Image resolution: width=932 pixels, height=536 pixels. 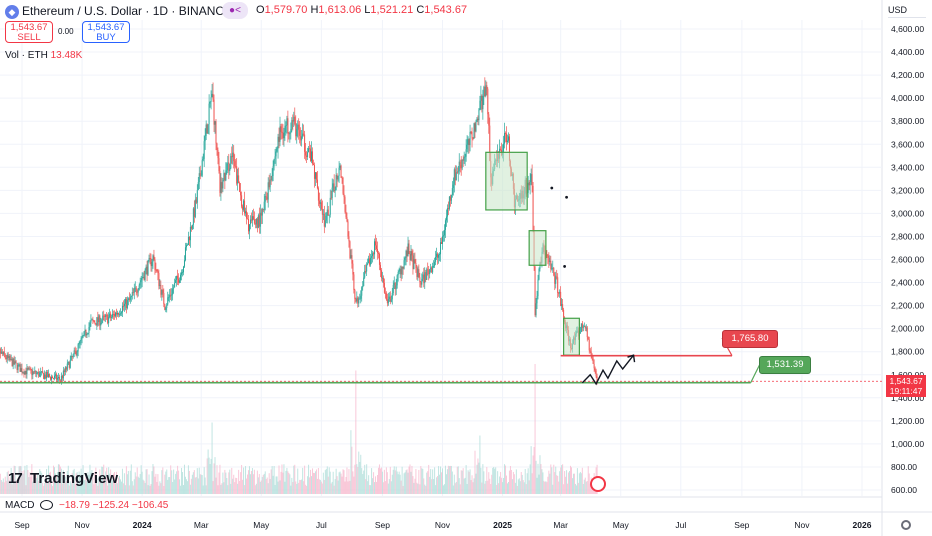 What do you see at coordinates (21, 525) in the screenshot?
I see `x-tick-label: Sep` at bounding box center [21, 525].